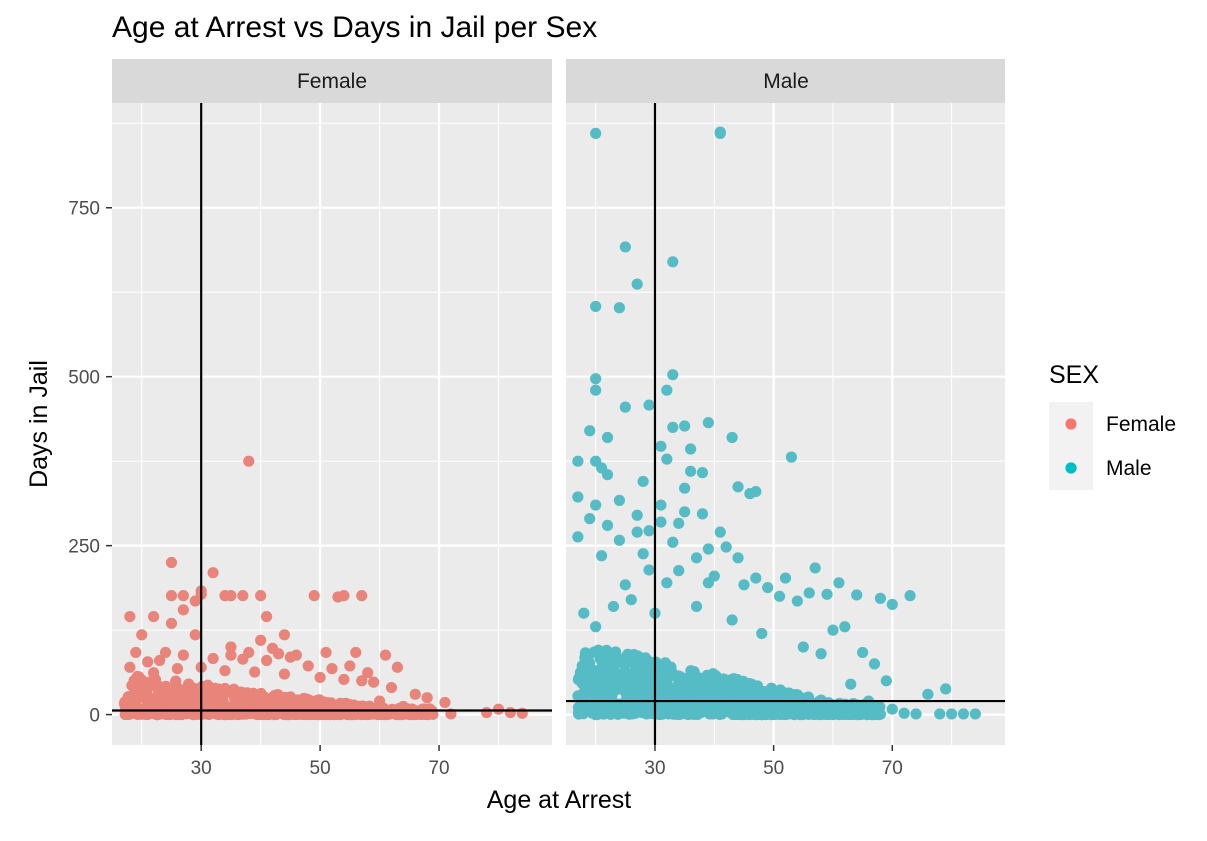 This screenshot has height=841, width=1207. I want to click on y-tick-label: 0, so click(94, 716).